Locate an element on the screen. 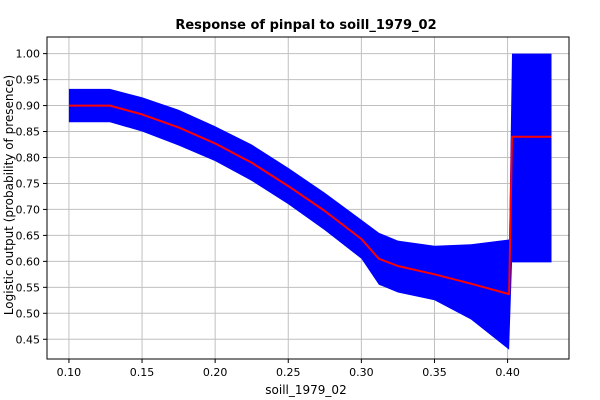 The height and width of the screenshot is (400, 600). y-tick-label: 0.75 is located at coordinates (28, 183).